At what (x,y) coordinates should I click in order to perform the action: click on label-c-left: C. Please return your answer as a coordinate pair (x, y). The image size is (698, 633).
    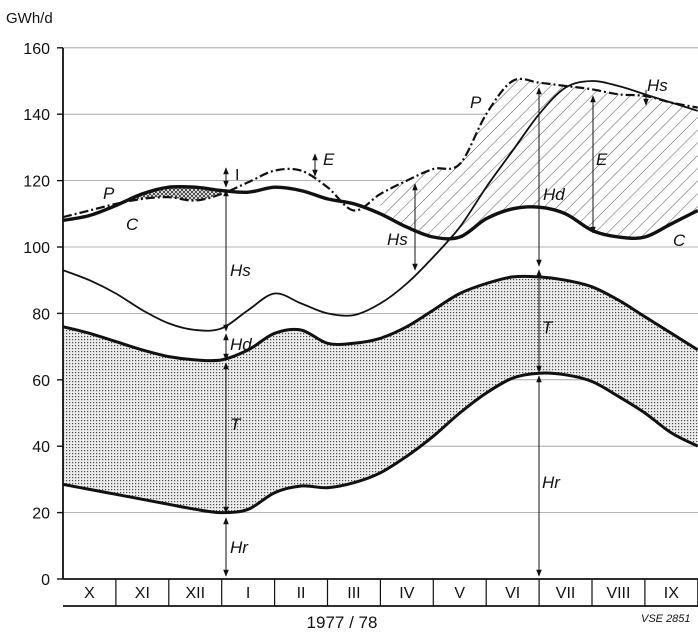
    Looking at the image, I should click on (132, 224).